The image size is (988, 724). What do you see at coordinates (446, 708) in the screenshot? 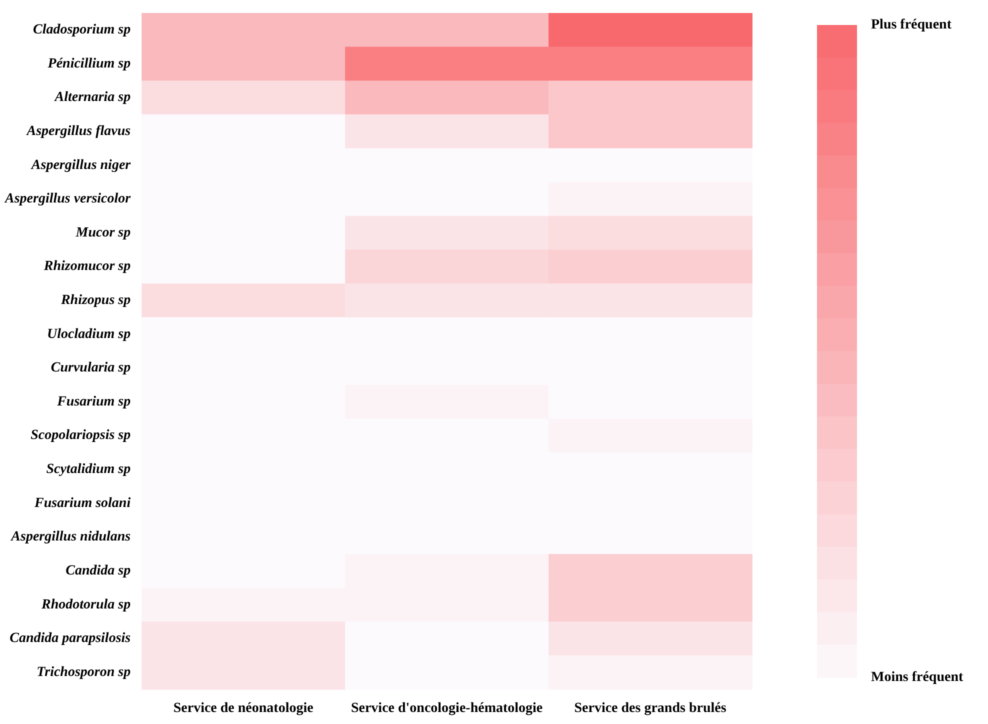
I see `x-tick-label: Service d'oncologie-hématologie` at bounding box center [446, 708].